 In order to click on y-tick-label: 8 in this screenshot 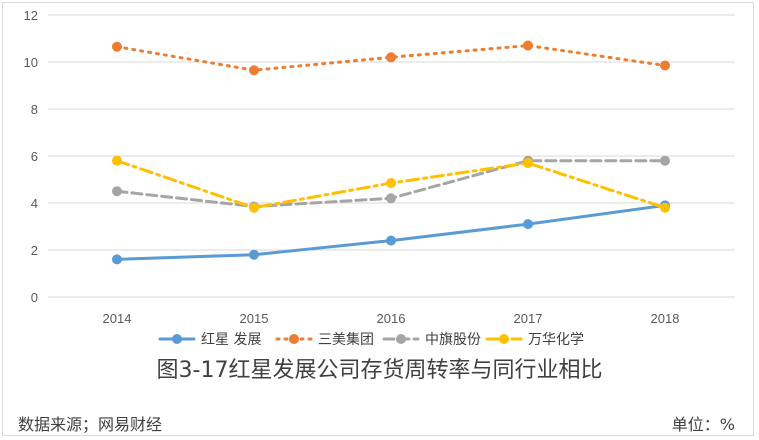, I will do `click(34, 109)`.